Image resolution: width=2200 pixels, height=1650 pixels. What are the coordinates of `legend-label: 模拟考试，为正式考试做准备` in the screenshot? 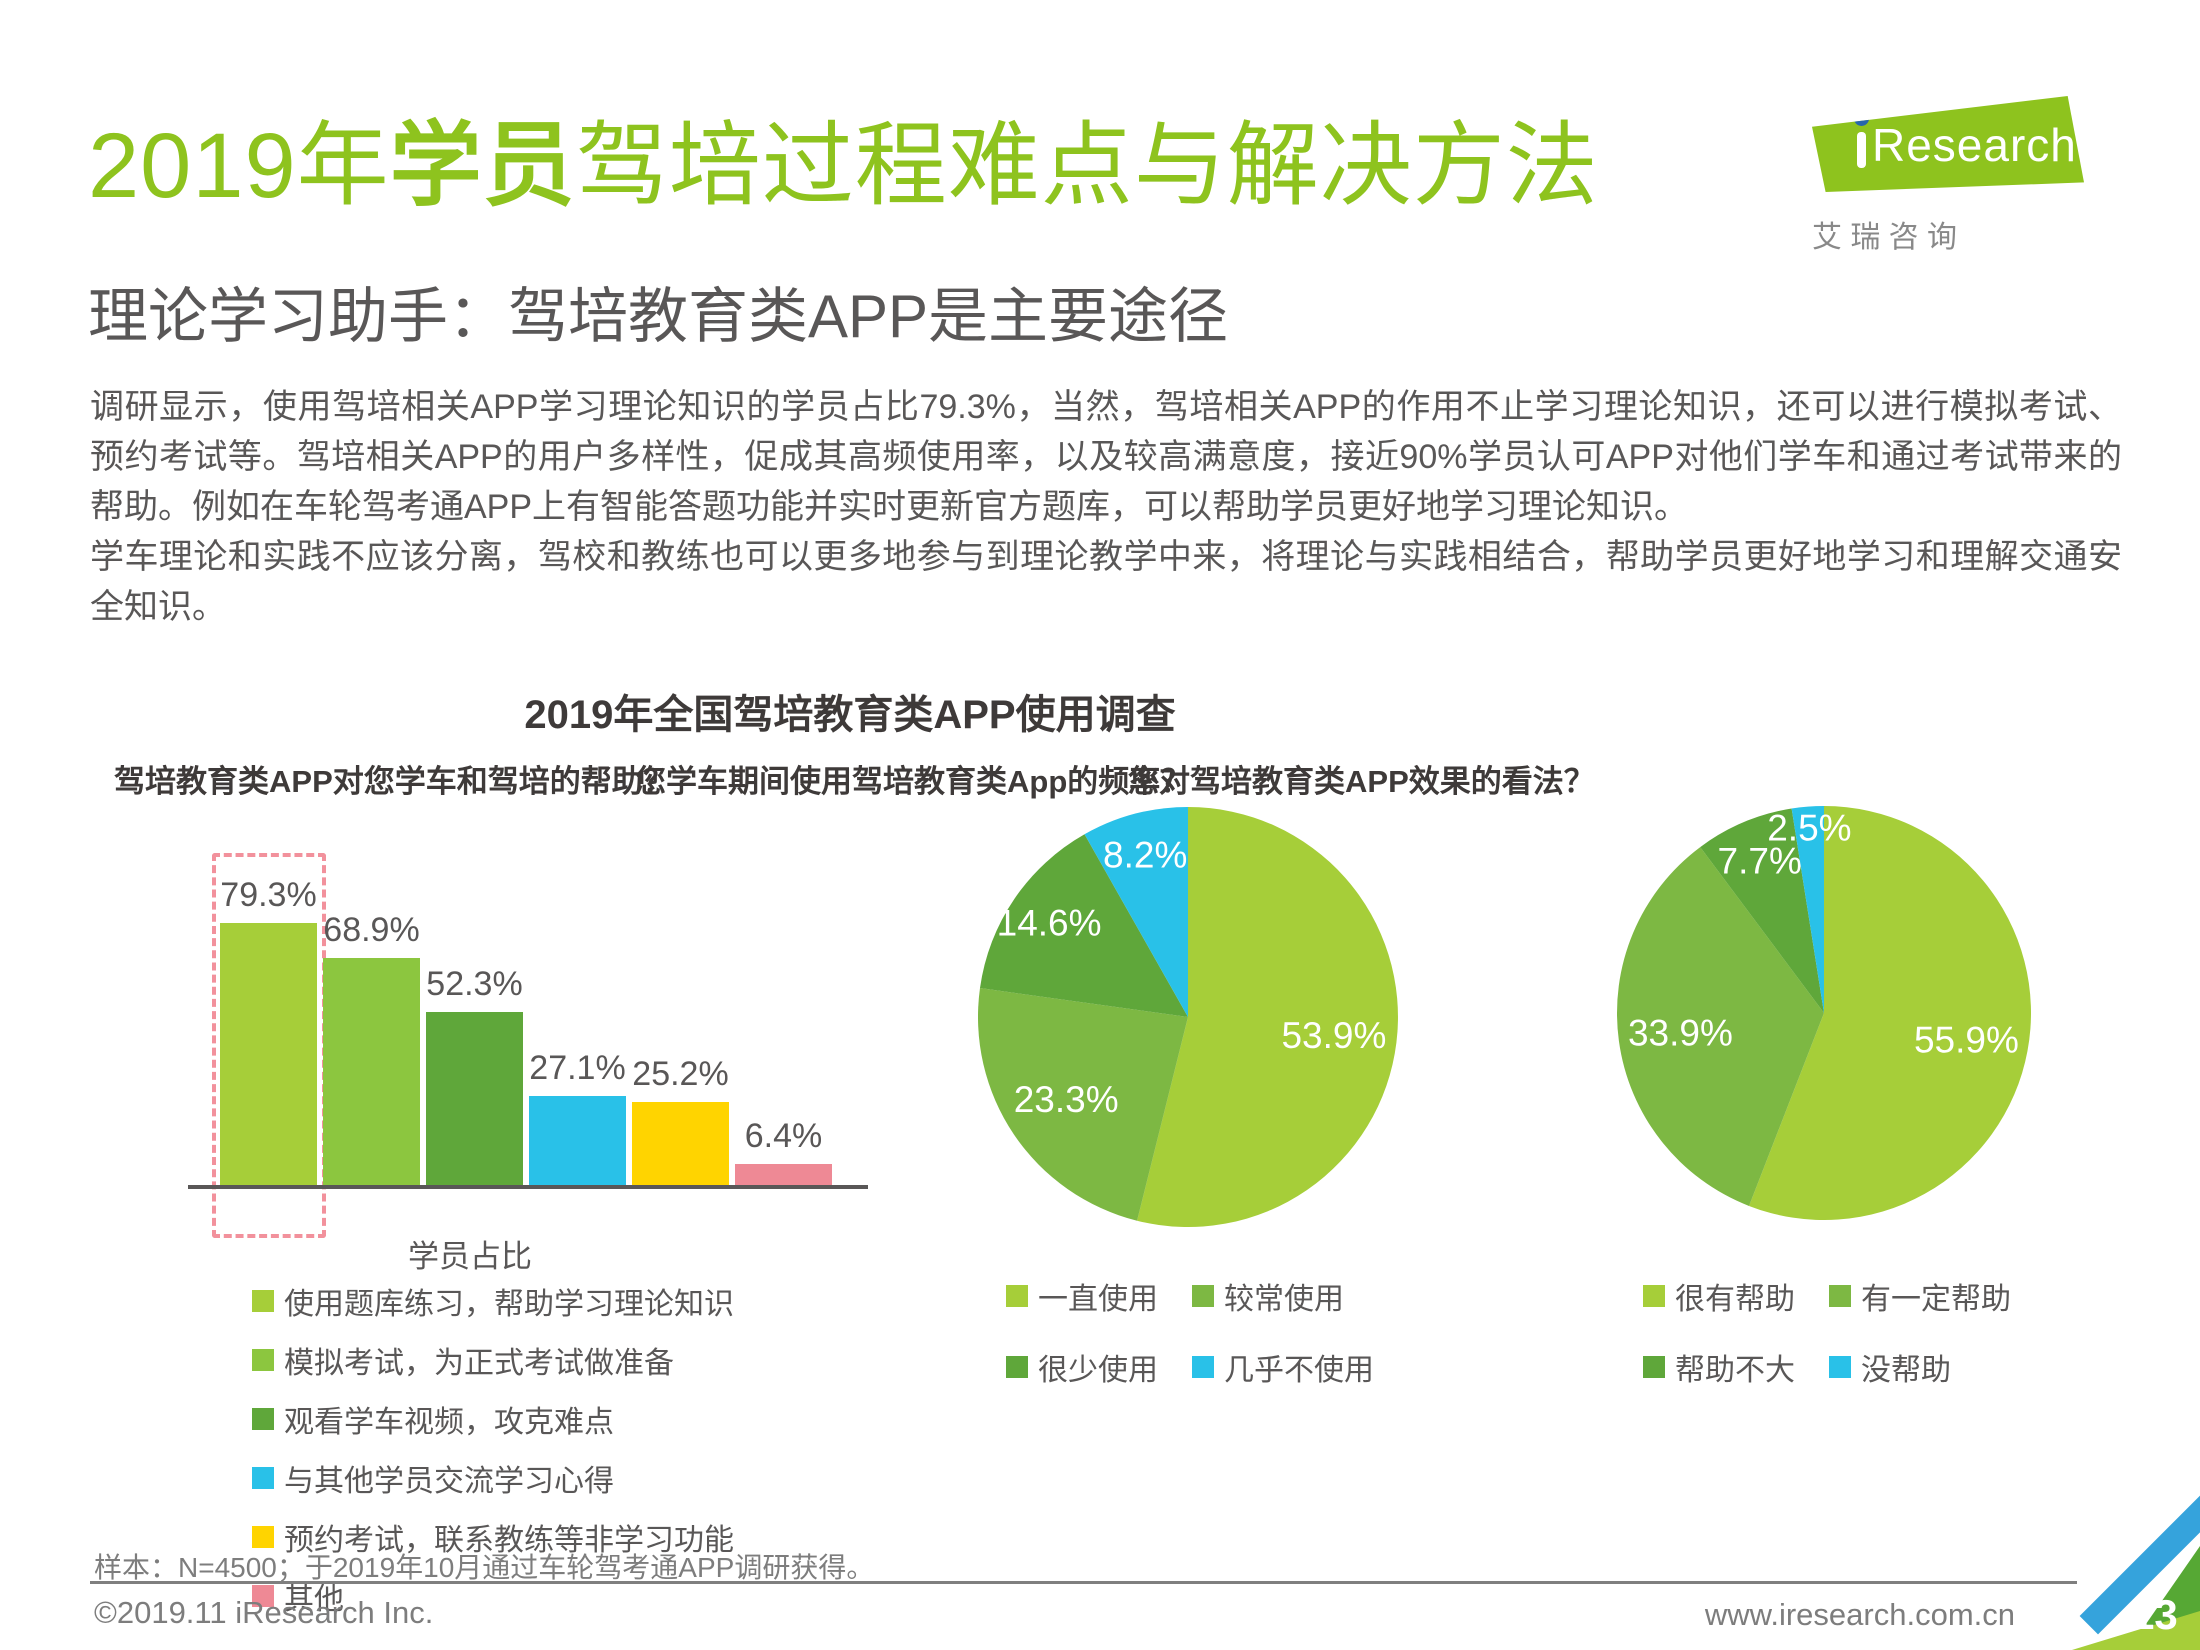 It's located at (479, 1363).